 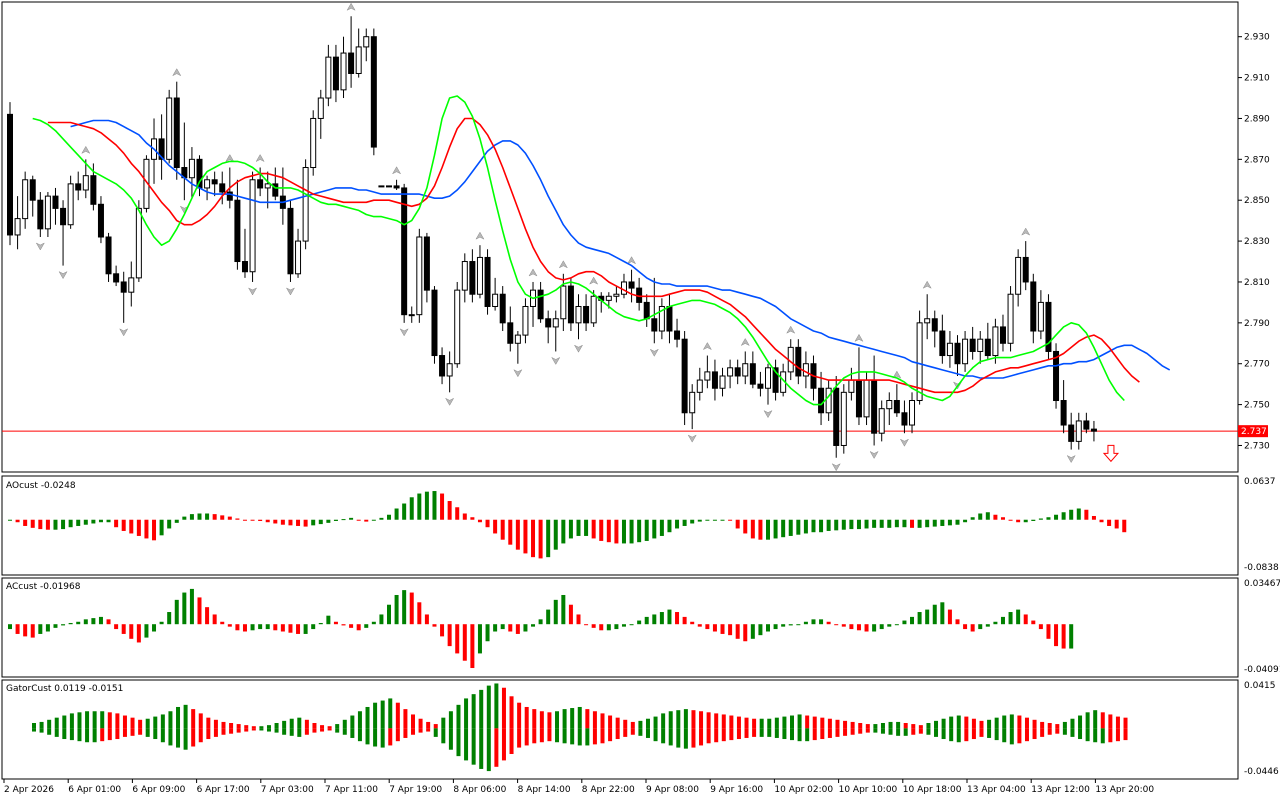 What do you see at coordinates (29, 790) in the screenshot?
I see `time-tick-label: 2 Apr 2026` at bounding box center [29, 790].